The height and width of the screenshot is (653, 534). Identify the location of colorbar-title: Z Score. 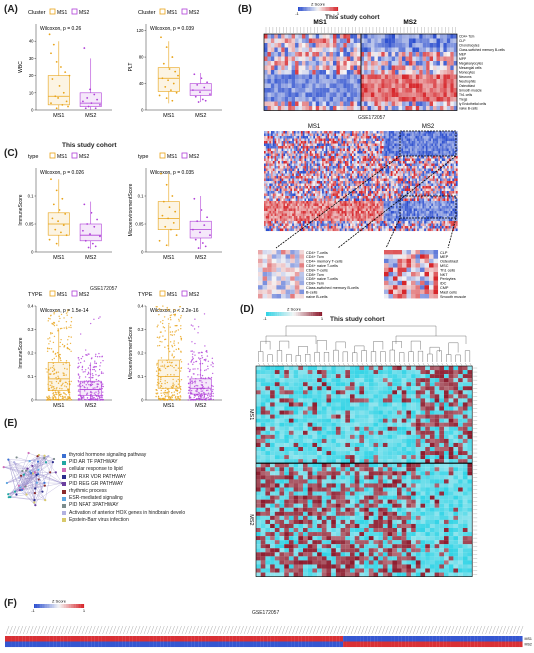
(318, 4).